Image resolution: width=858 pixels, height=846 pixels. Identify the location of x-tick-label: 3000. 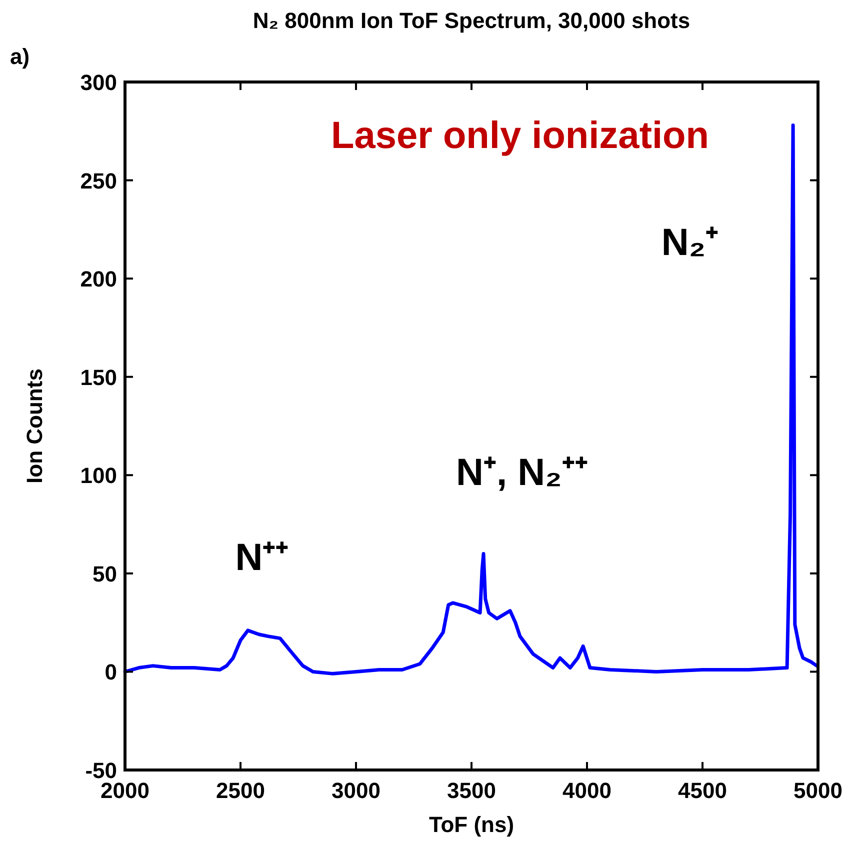
(356, 790).